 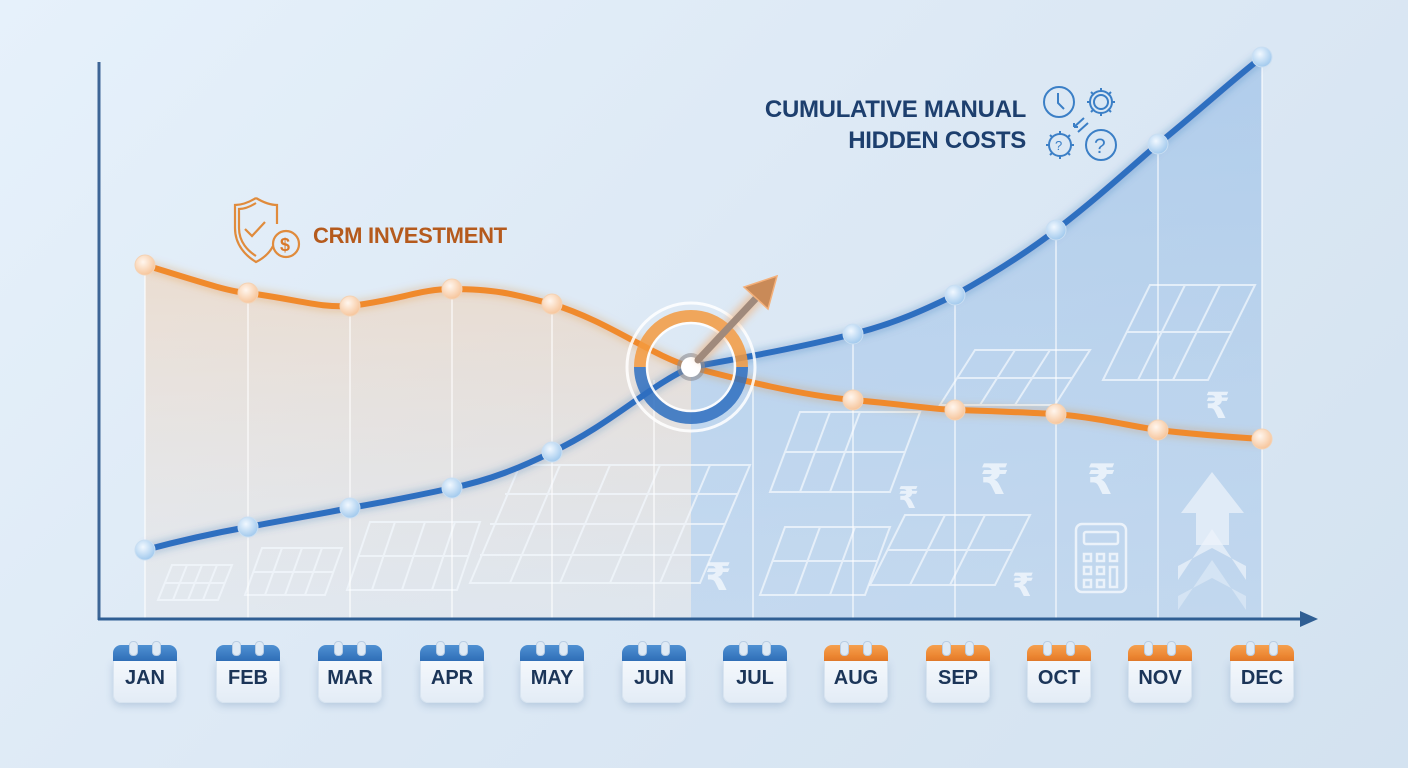 What do you see at coordinates (1101, 558) in the screenshot?
I see `calculator-icon` at bounding box center [1101, 558].